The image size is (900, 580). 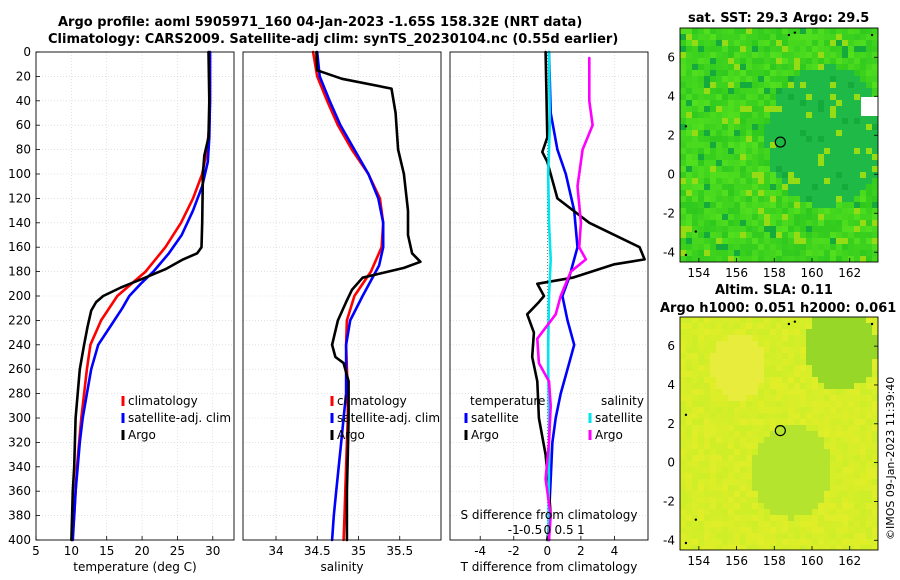 I want to click on salinity-diff-tick-label: 0.5, so click(x=564, y=530).